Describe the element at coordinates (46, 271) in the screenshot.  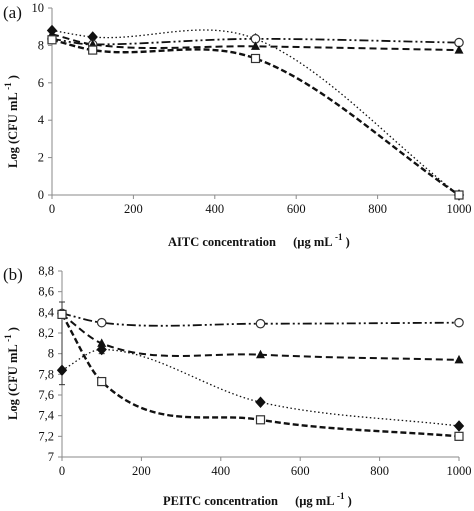
I see `y-tick-label: 8,8` at that location.